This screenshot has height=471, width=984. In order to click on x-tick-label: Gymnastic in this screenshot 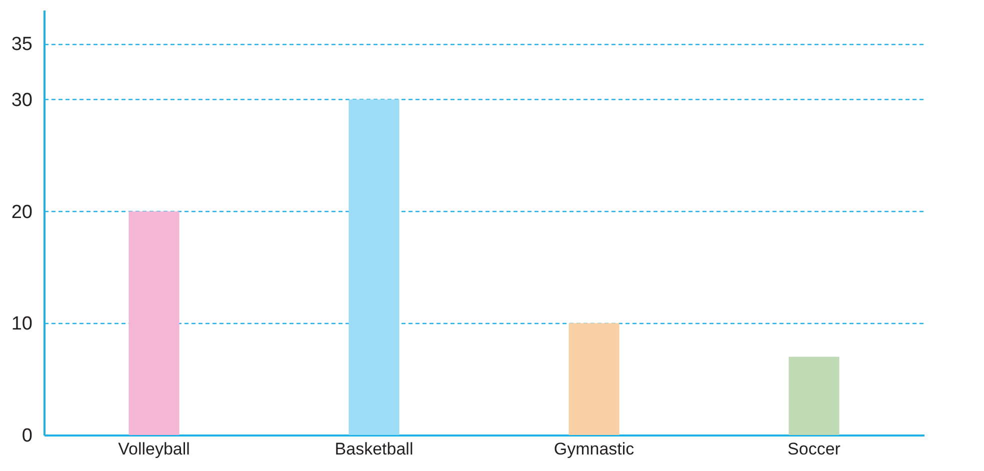, I will do `click(594, 449)`.